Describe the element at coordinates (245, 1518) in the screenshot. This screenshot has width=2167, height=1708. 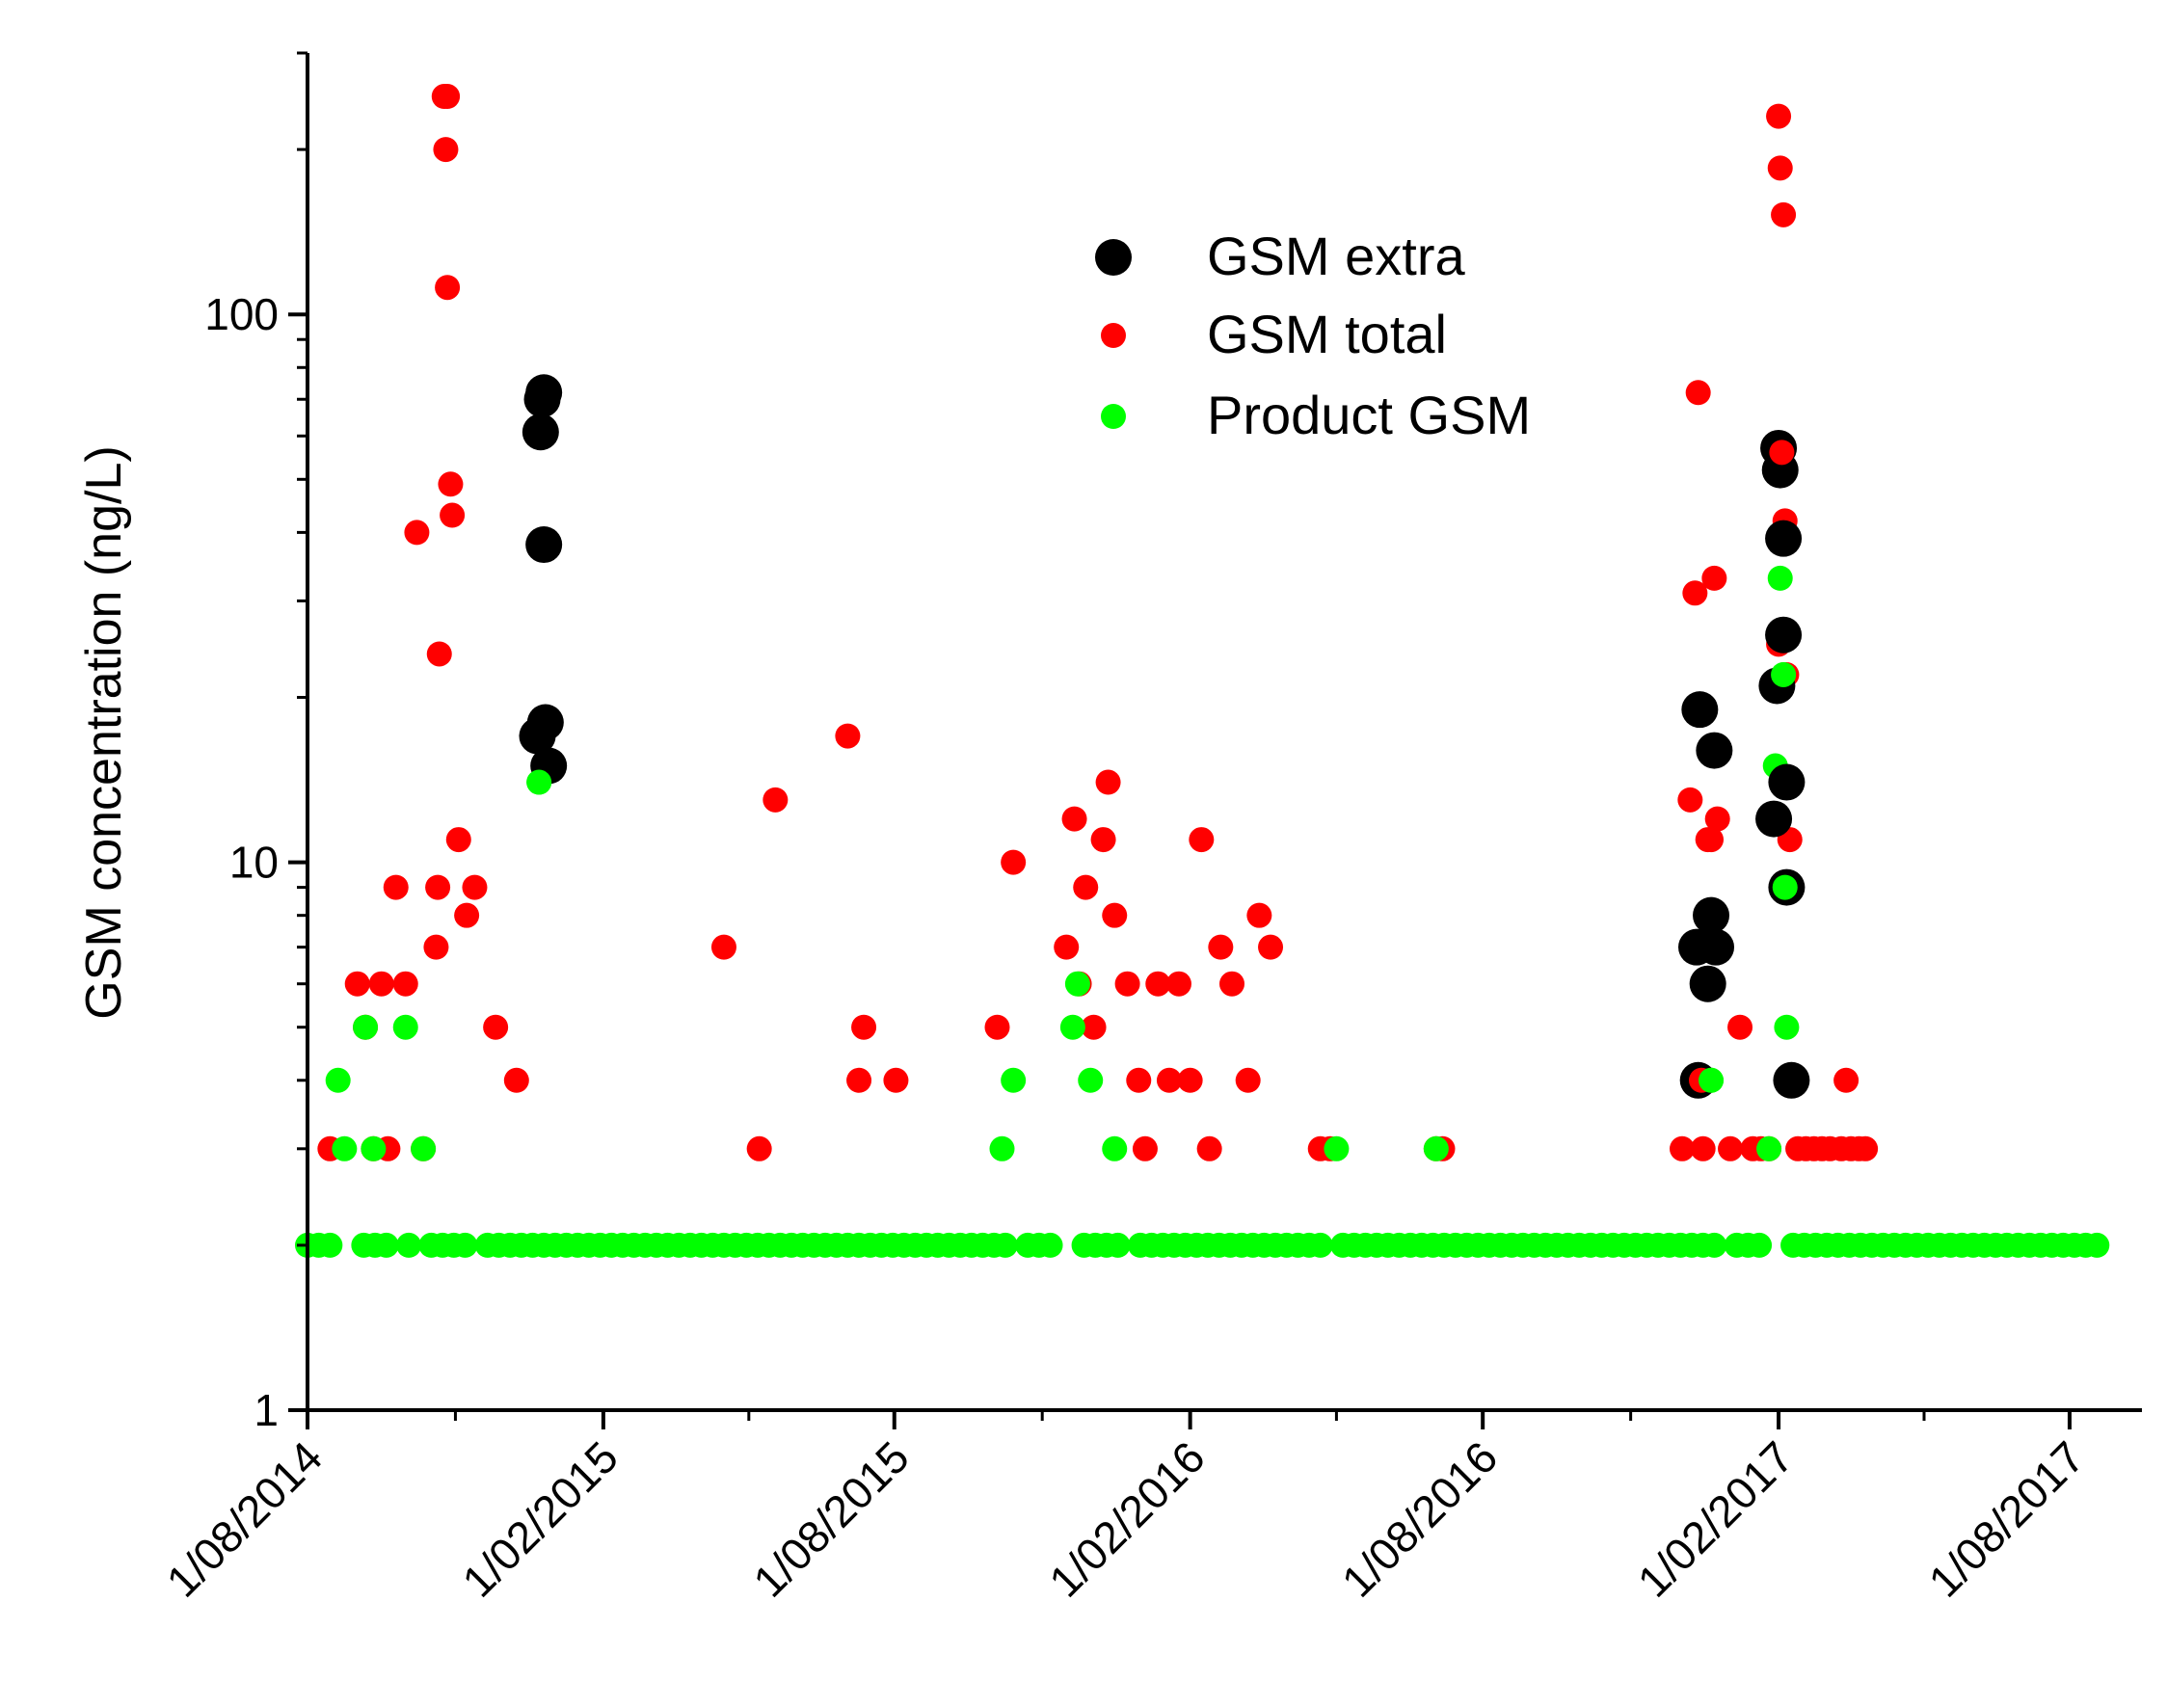
I see `x-tick-label: 1/08/2014` at that location.